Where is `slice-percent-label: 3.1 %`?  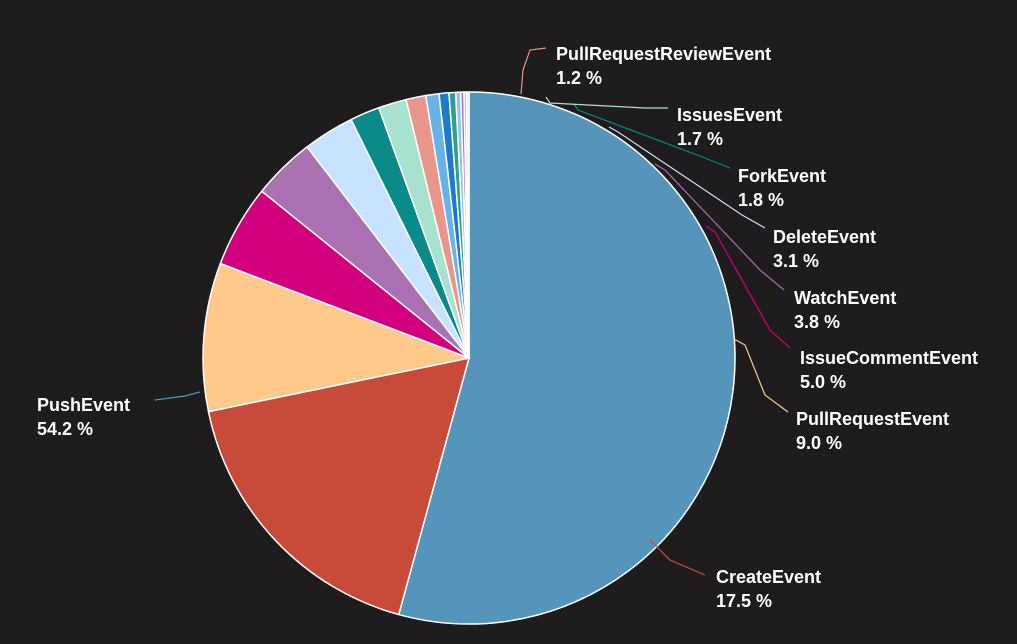
slice-percent-label: 3.1 % is located at coordinates (796, 261).